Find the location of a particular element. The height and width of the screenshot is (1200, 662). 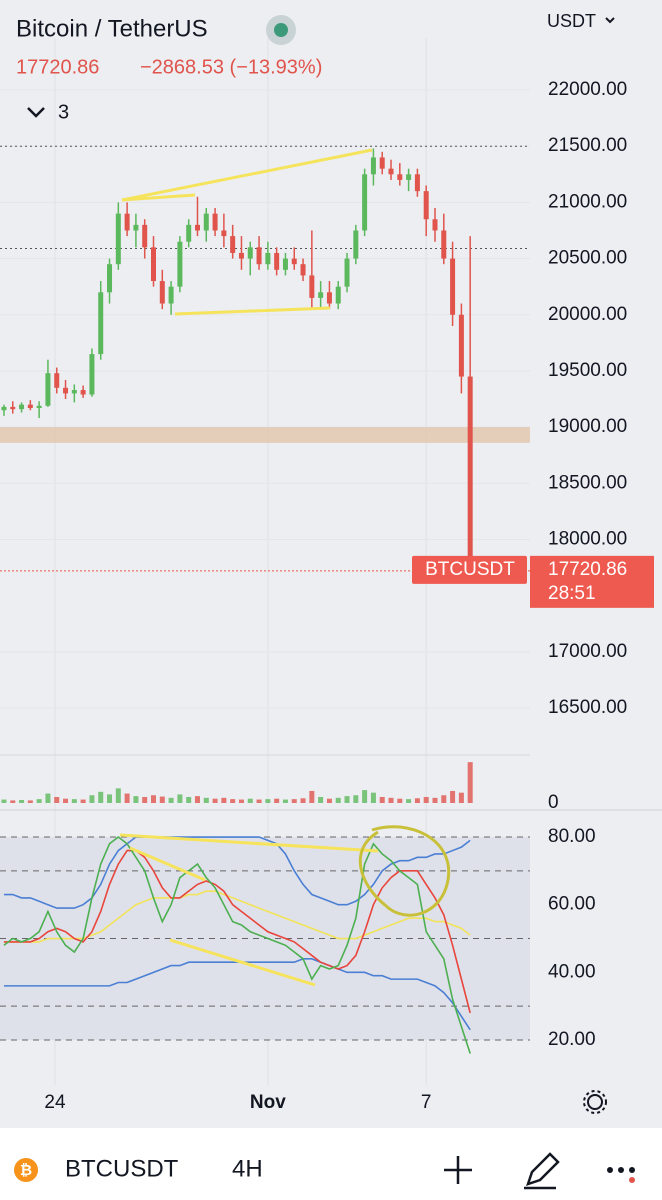

gear is located at coordinates (595, 1102).